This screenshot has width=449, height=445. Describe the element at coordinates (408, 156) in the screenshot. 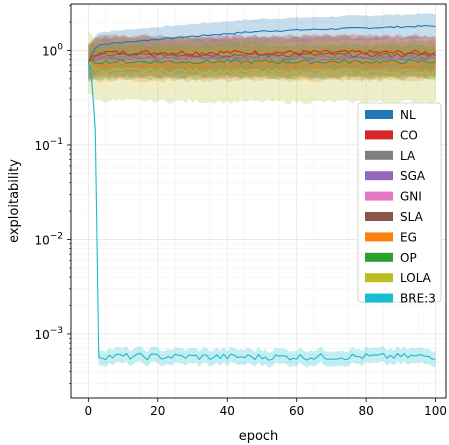

I see `legend-label-la: LA` at that location.